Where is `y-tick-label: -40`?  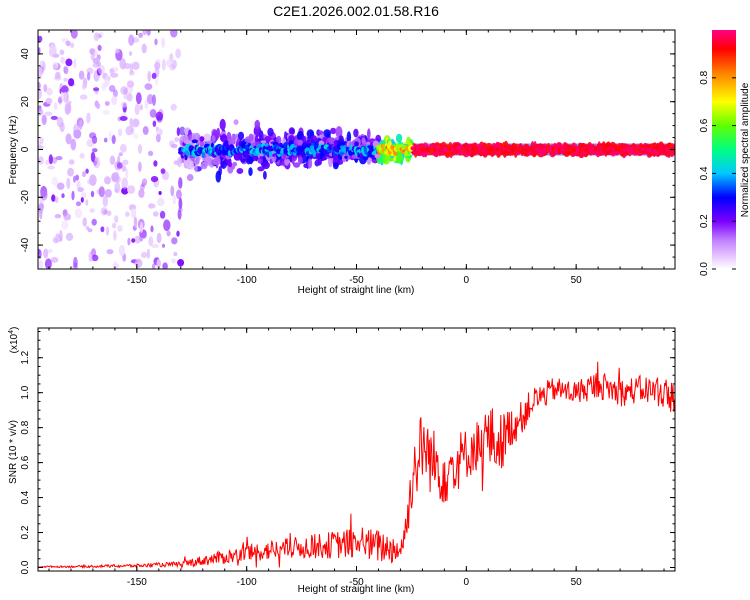 y-tick-label: -40 is located at coordinates (25, 244).